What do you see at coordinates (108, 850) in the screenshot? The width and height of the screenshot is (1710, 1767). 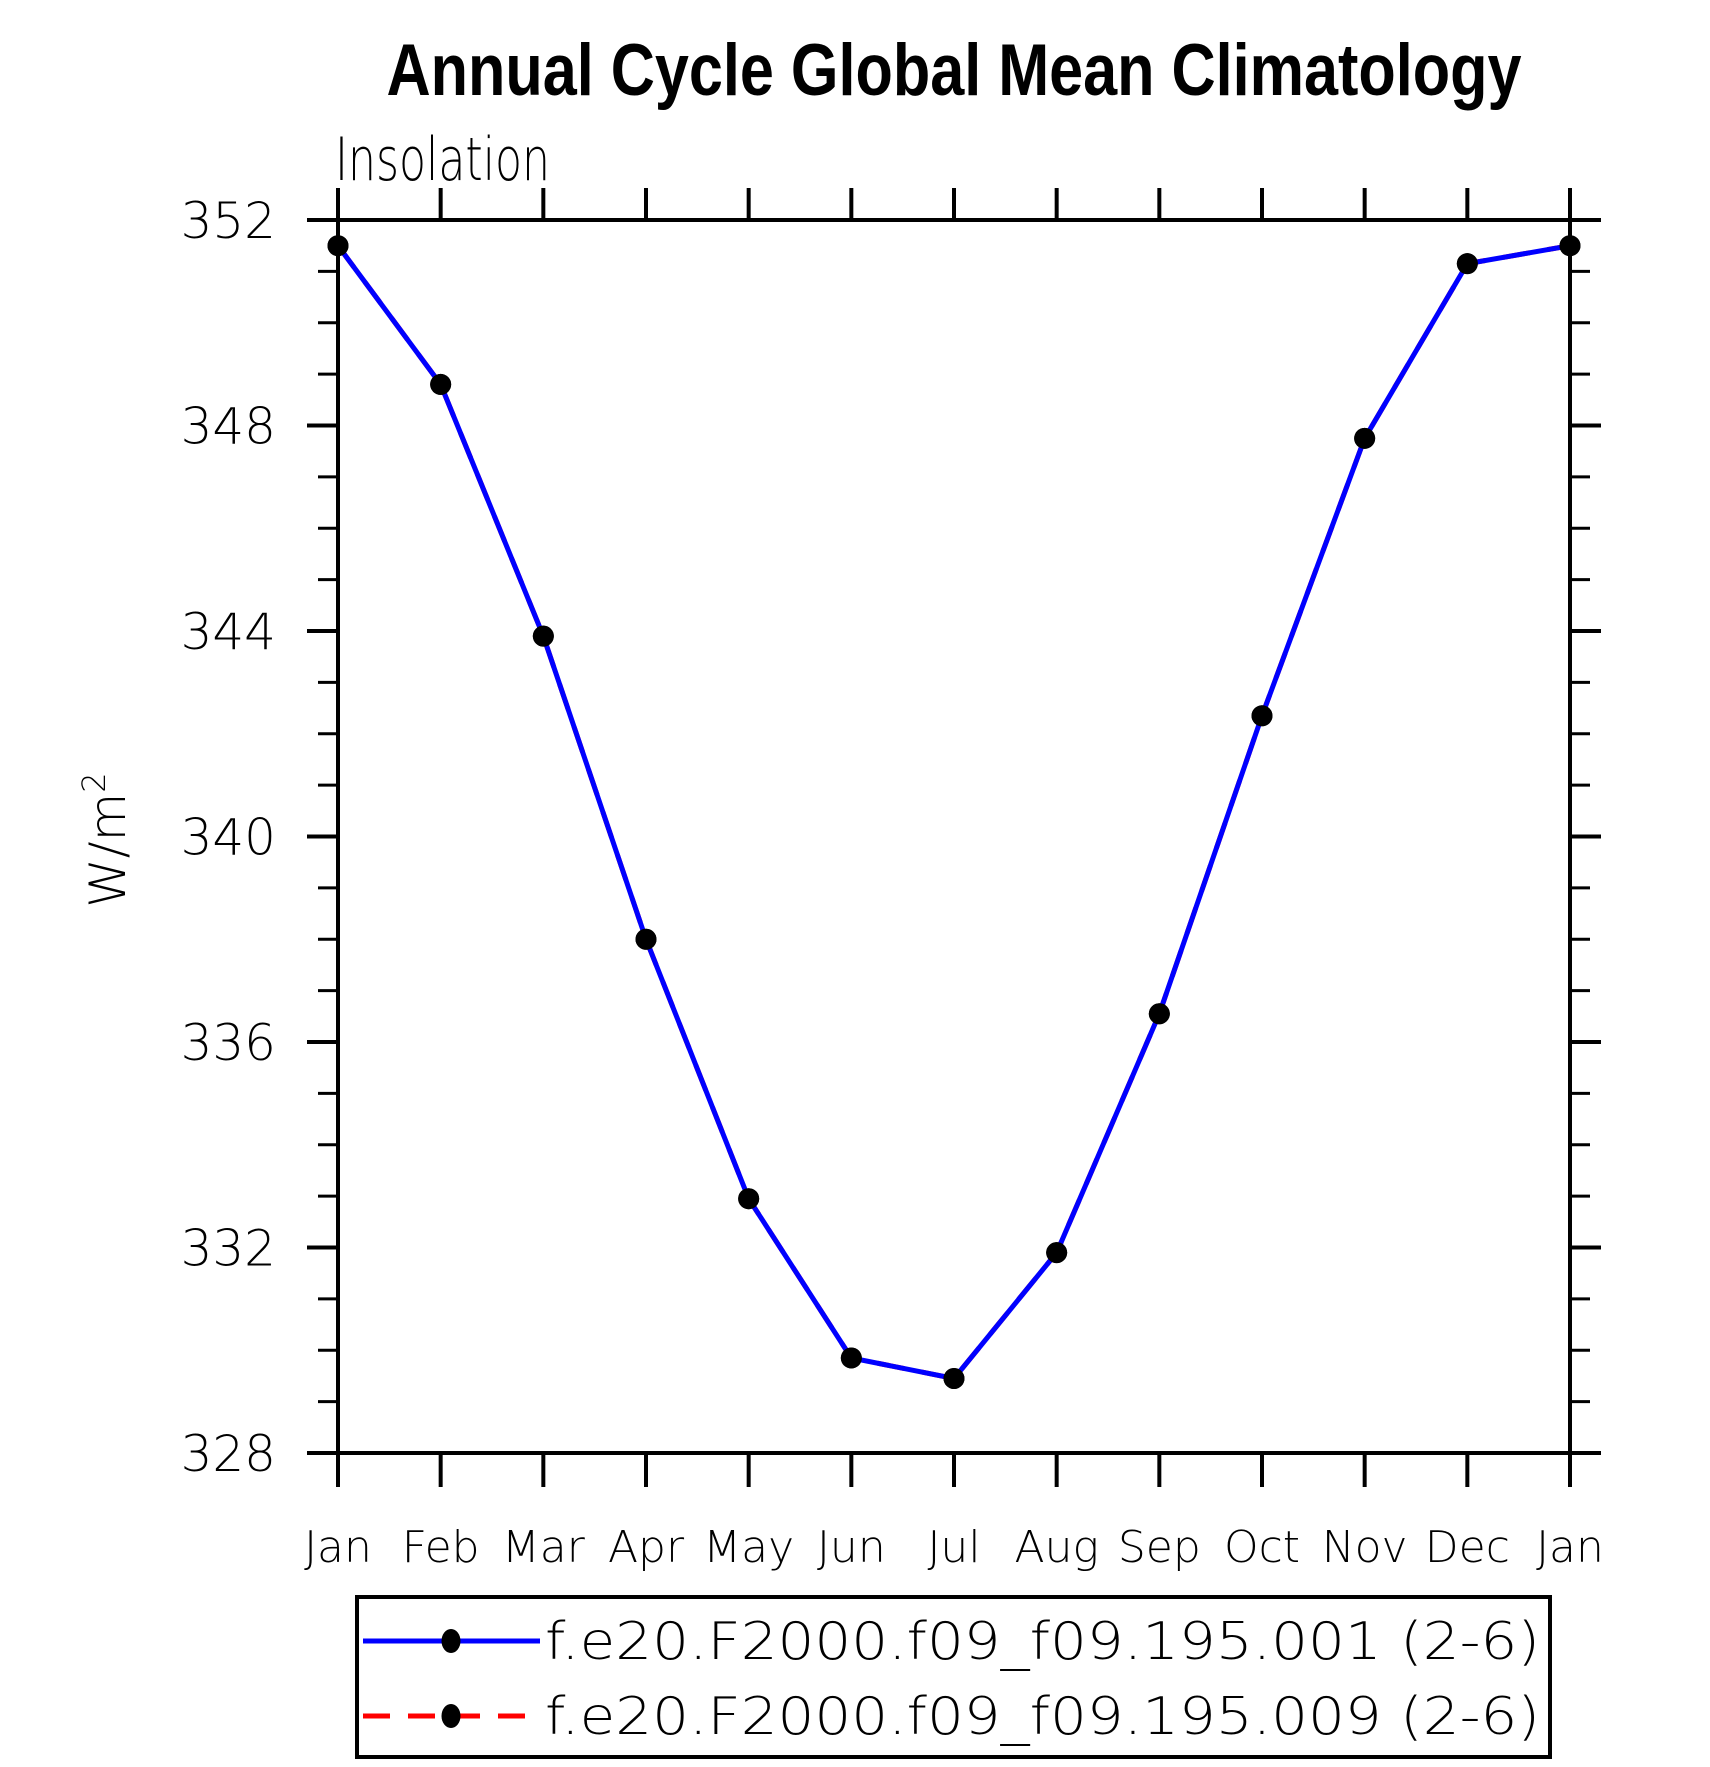 I see `y-axis-title-base: W/m` at bounding box center [108, 850].